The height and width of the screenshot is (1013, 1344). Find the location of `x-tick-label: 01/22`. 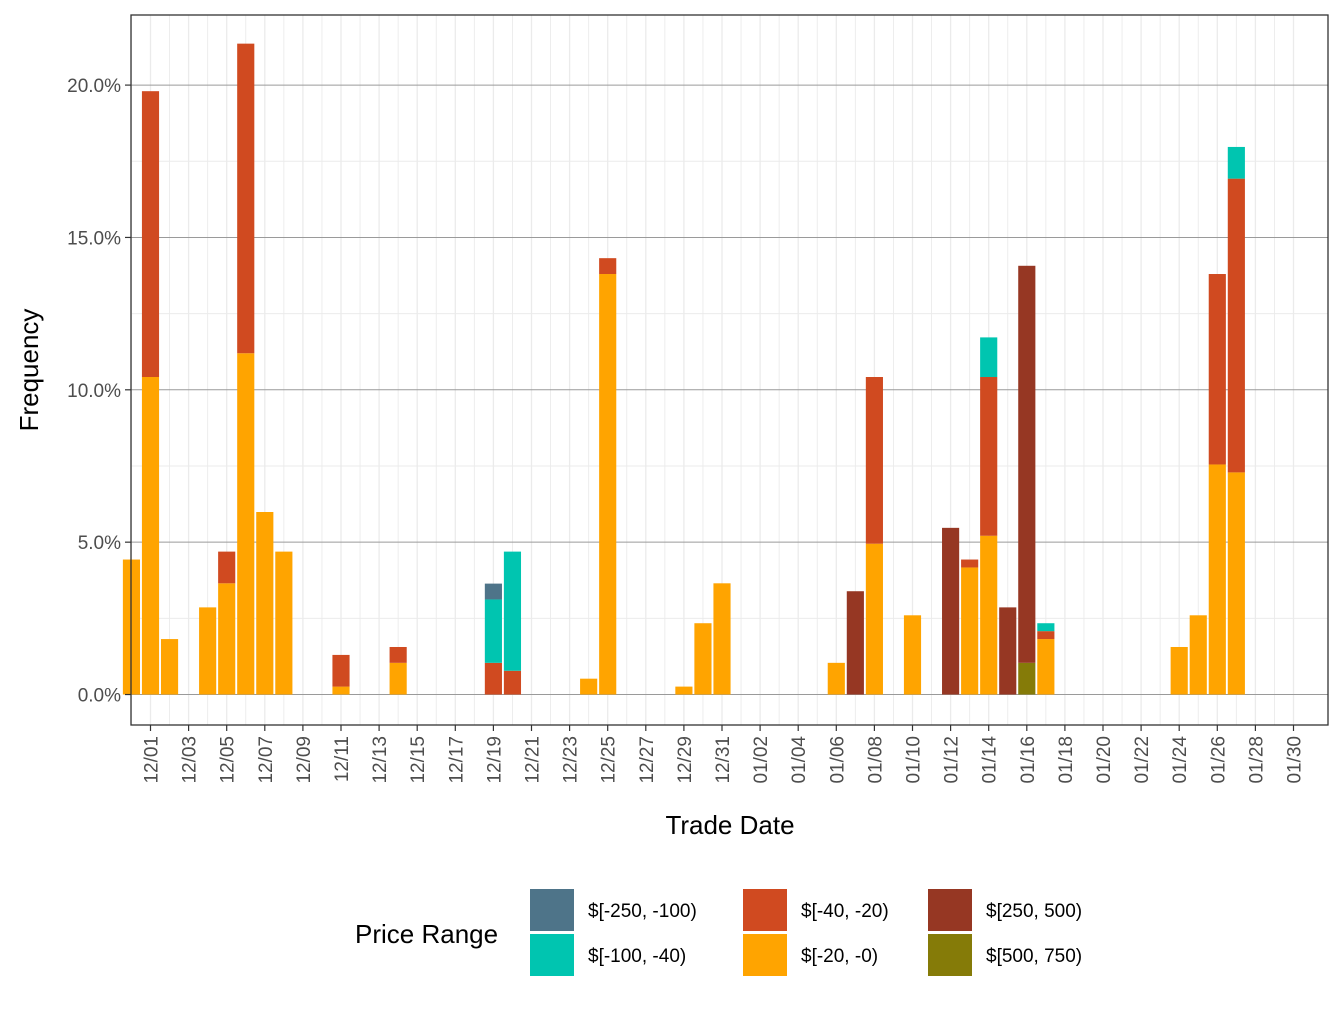

x-tick-label: 01/22 is located at coordinates (1142, 760).